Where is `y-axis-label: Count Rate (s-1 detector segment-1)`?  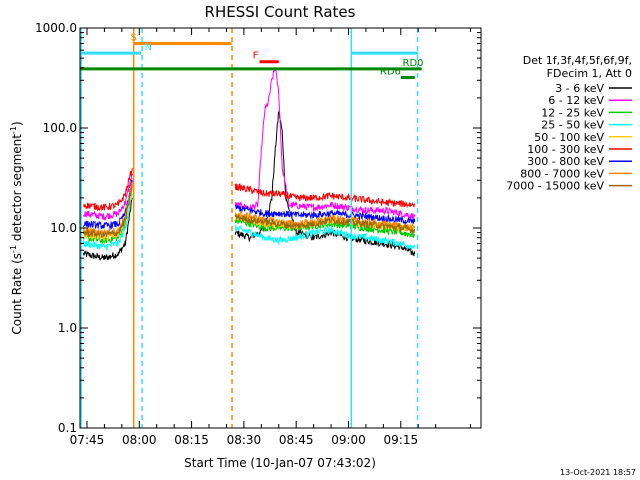 y-axis-label: Count Rate (s-1 detector segment-1) is located at coordinates (16, 227).